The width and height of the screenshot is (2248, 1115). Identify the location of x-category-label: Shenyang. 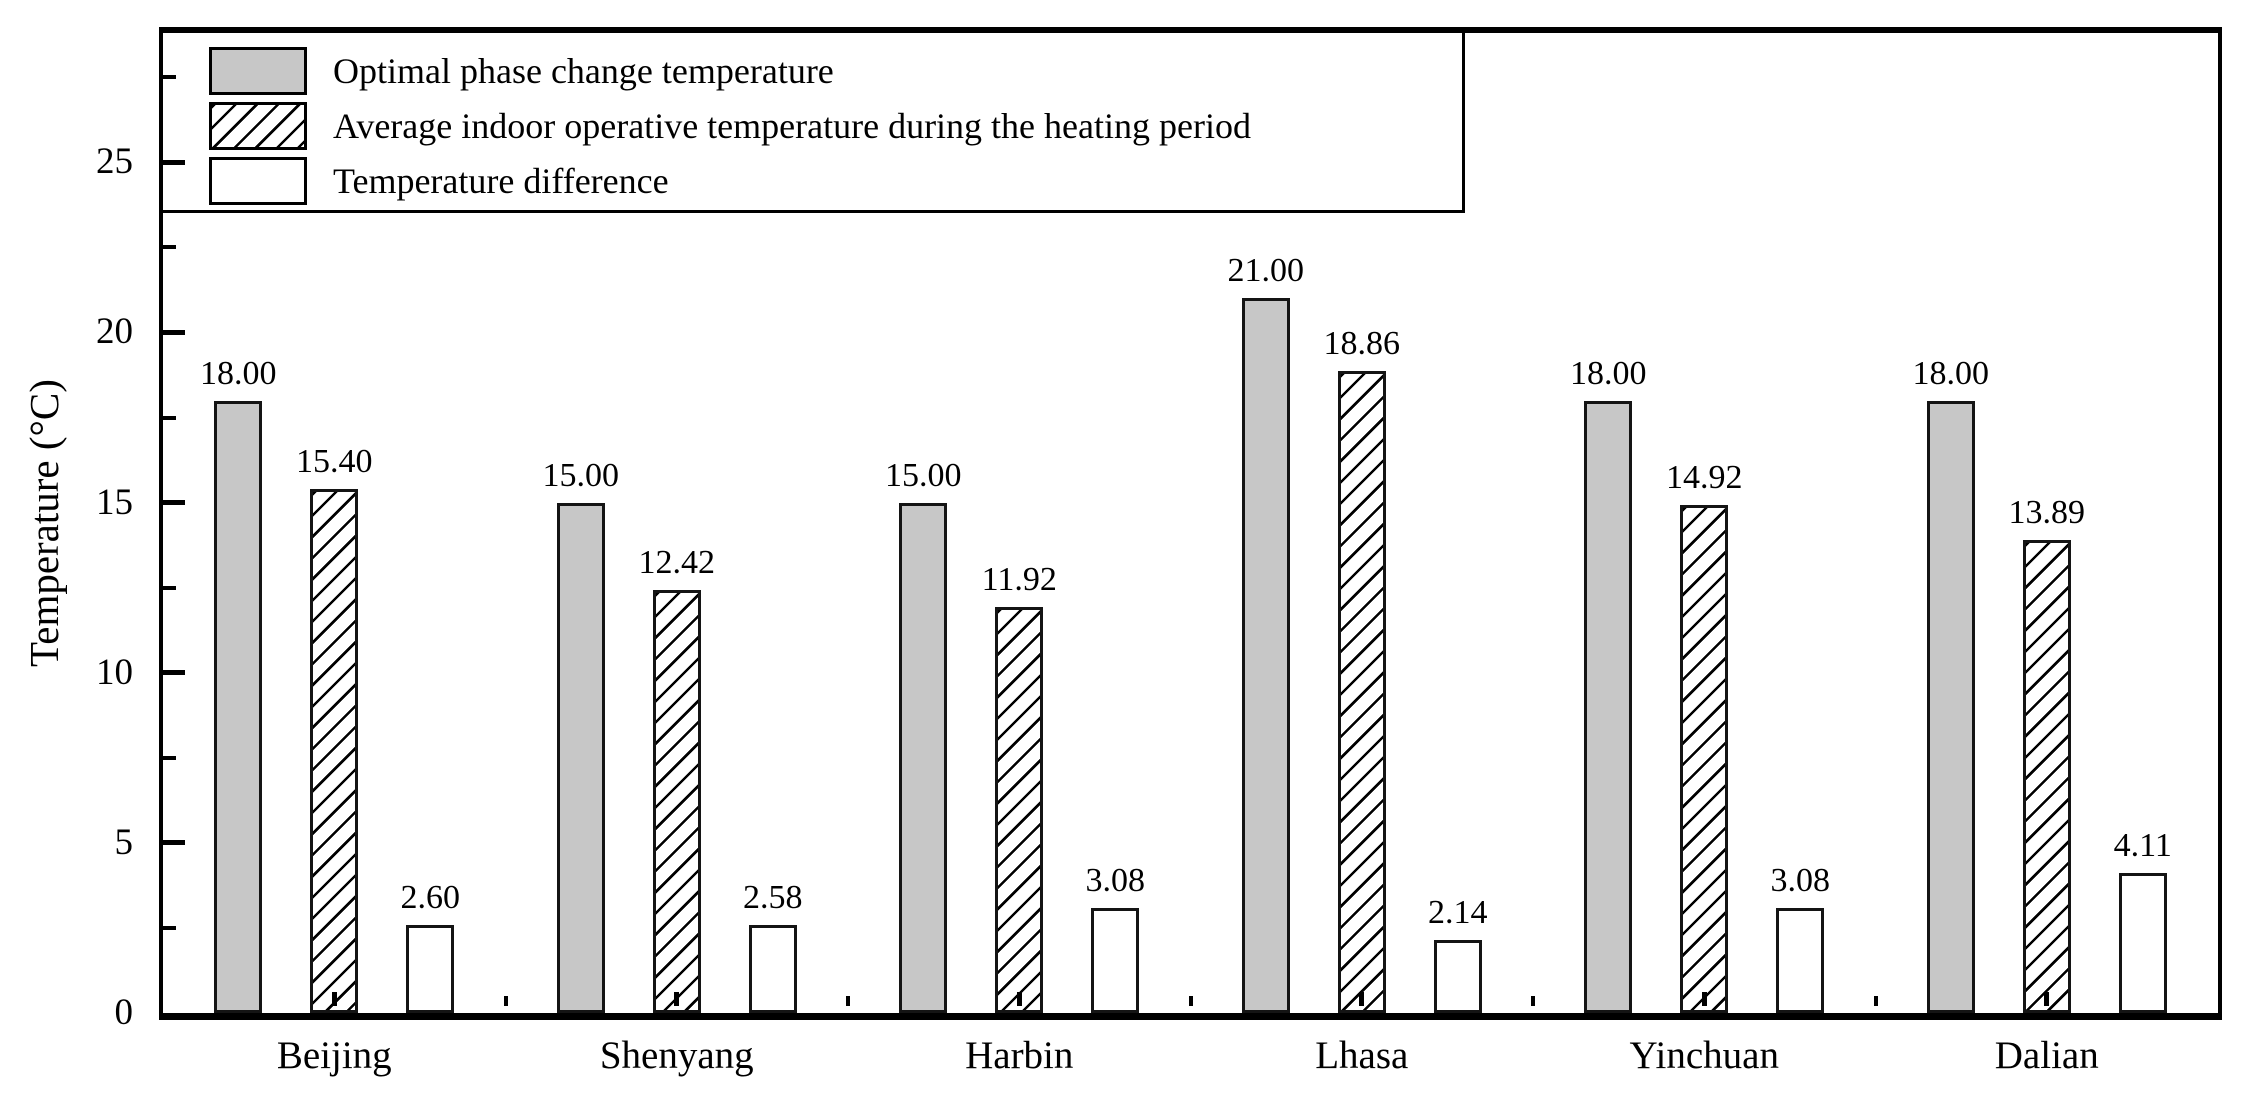
(676, 1055).